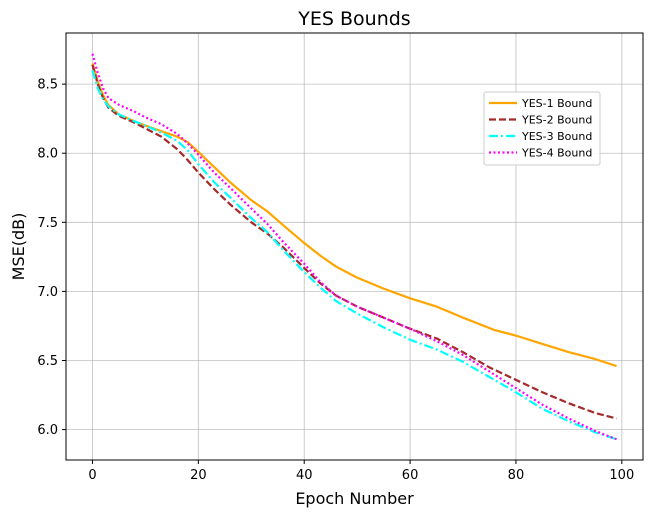 Image resolution: width=653 pixels, height=517 pixels. I want to click on y-tick-label: 7.5, so click(47, 223).